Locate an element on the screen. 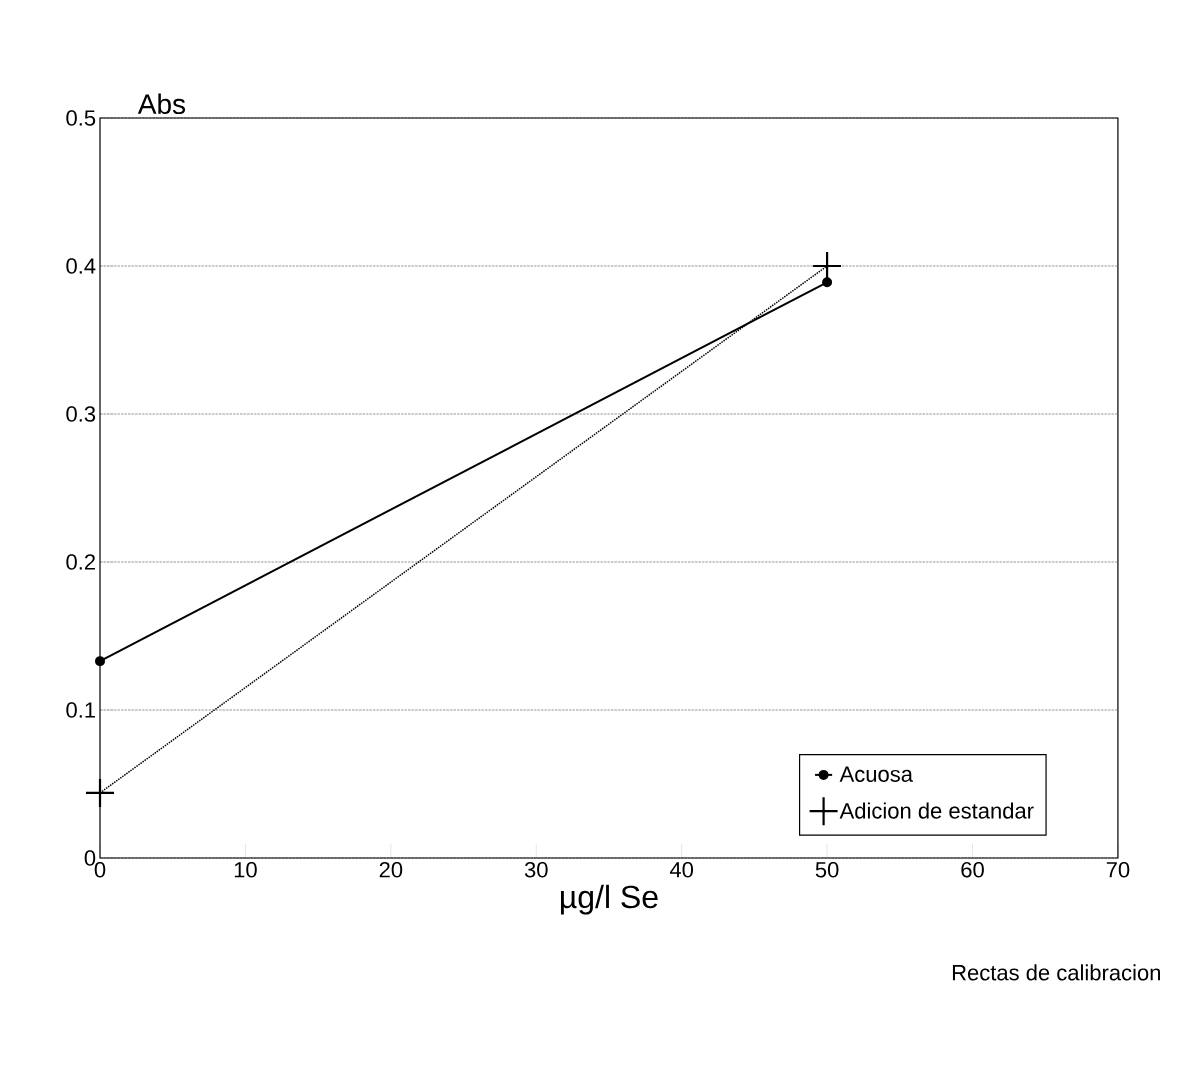 The height and width of the screenshot is (1074, 1197). legend-label: Adicion de estandar is located at coordinates (936, 810).